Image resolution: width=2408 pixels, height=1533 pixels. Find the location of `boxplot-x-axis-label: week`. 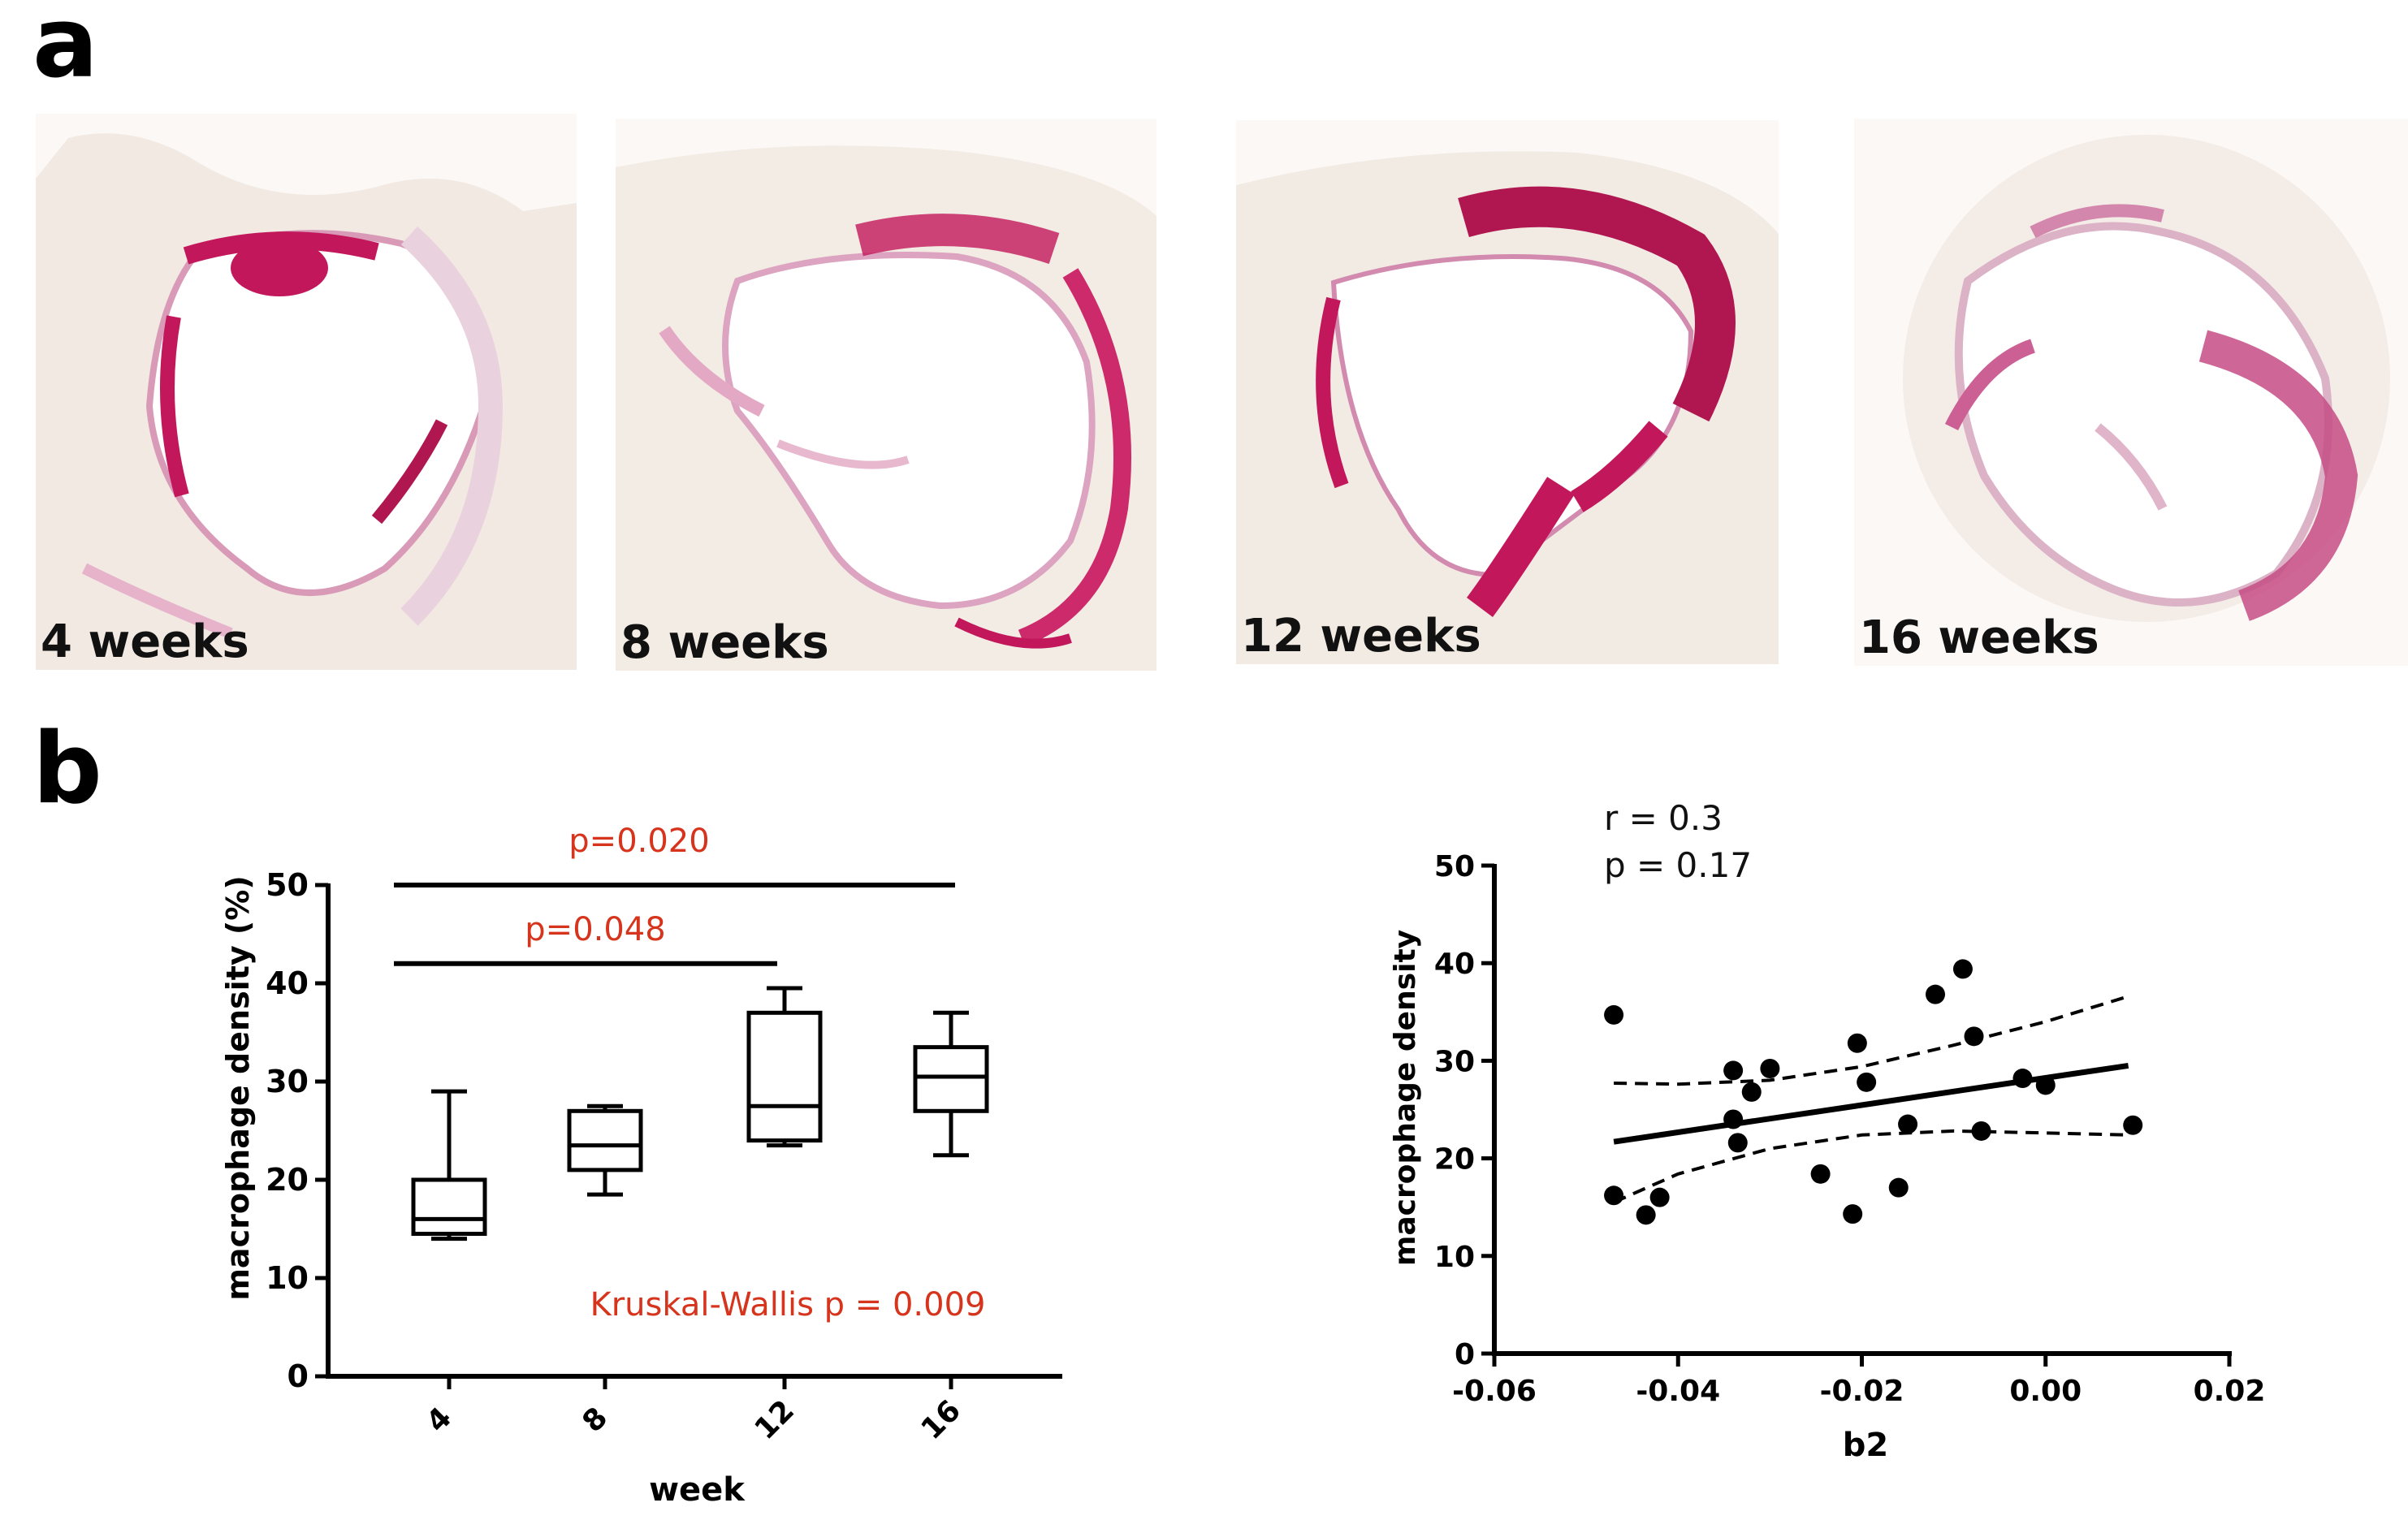

boxplot-x-axis-label: week is located at coordinates (697, 1490).